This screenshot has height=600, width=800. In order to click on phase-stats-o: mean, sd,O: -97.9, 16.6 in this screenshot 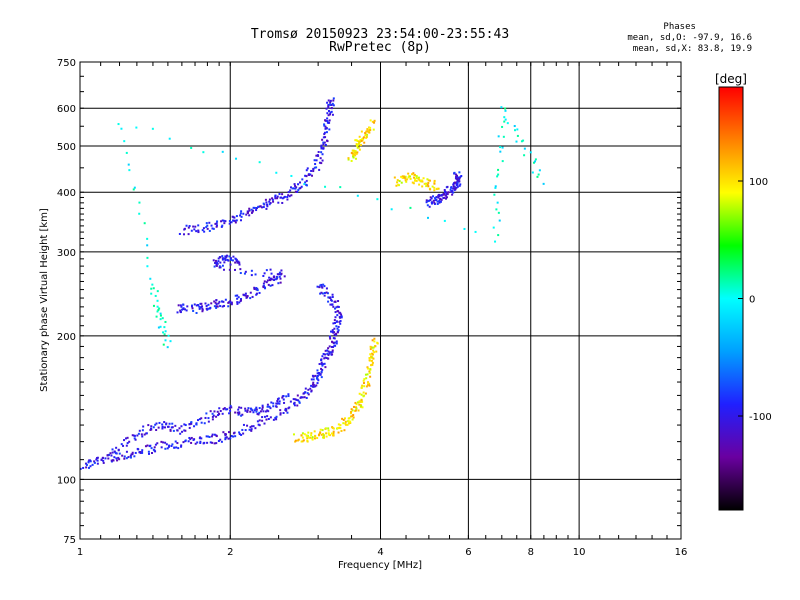, I will do `click(689, 38)`.